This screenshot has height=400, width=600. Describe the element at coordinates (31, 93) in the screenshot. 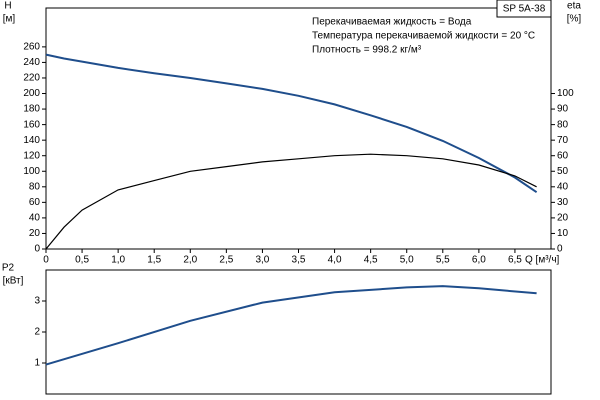

I see `y-tick-label: 200` at that location.